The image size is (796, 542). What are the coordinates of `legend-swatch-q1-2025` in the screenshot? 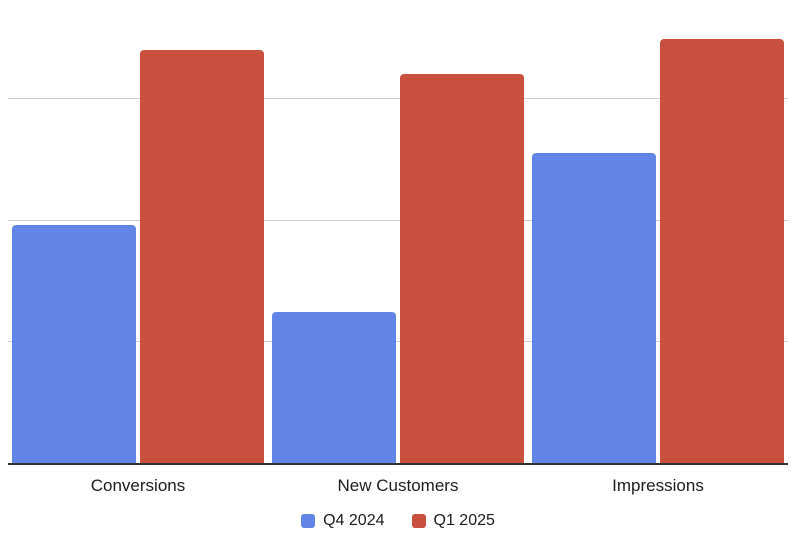 It's located at (418, 521).